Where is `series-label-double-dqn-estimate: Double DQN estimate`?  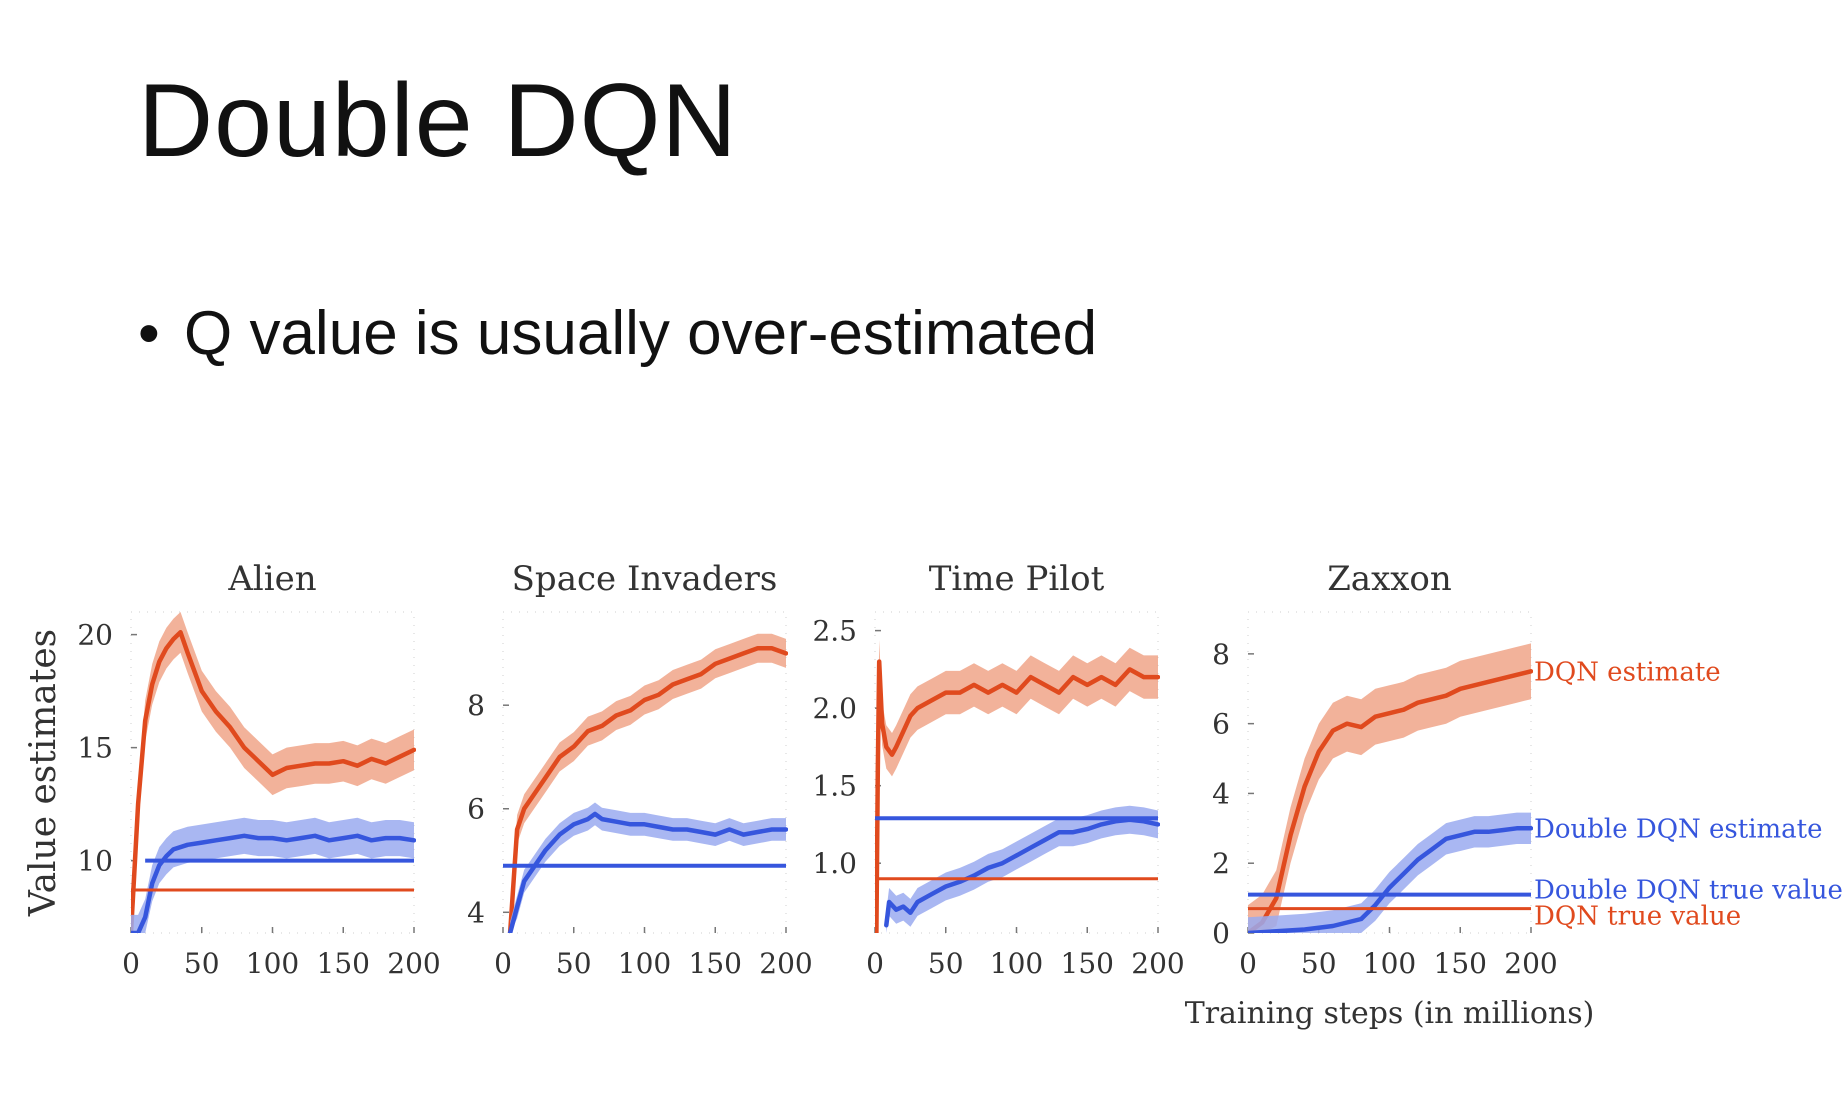
series-label-double-dqn-estimate: Double DQN estimate is located at coordinates (1678, 829).